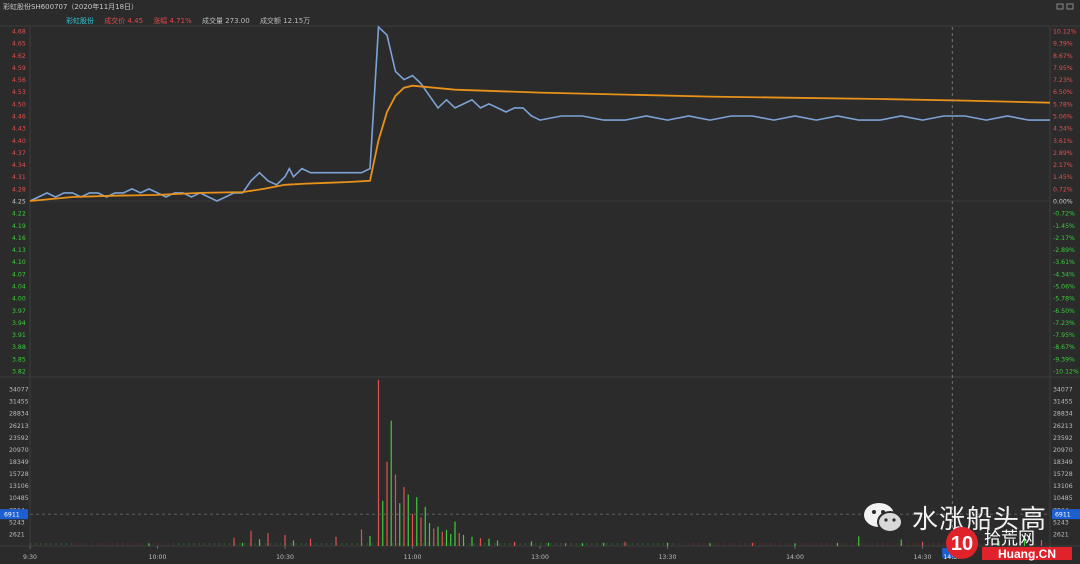 Image resolution: width=1080 pixels, height=564 pixels. I want to click on legend-stock-name: 彩虹股份, so click(80, 21).